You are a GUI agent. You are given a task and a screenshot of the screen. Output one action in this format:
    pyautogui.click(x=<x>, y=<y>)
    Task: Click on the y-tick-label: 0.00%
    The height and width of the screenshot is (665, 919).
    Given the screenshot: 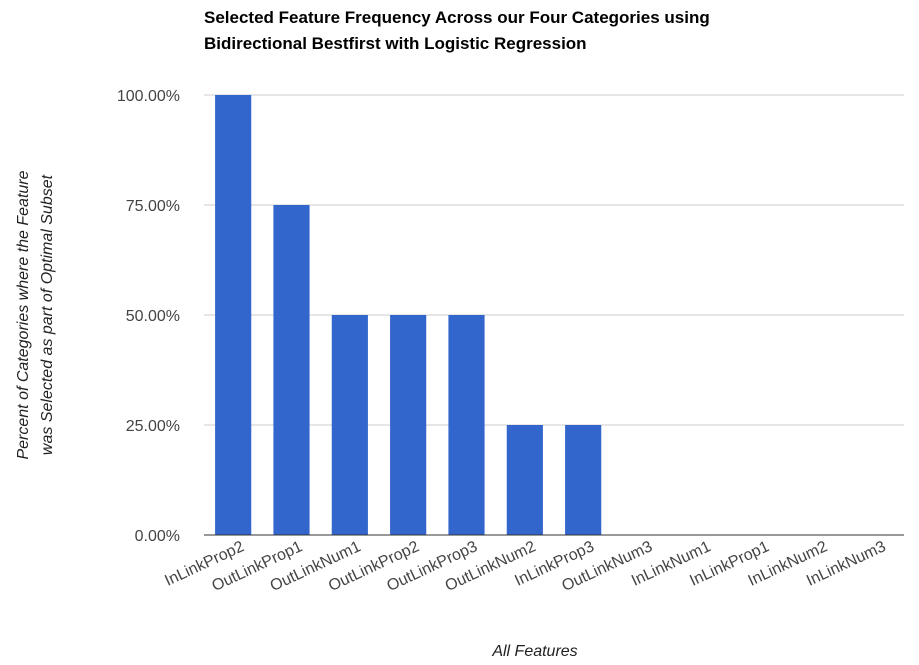 What is the action you would take?
    pyautogui.click(x=157, y=536)
    